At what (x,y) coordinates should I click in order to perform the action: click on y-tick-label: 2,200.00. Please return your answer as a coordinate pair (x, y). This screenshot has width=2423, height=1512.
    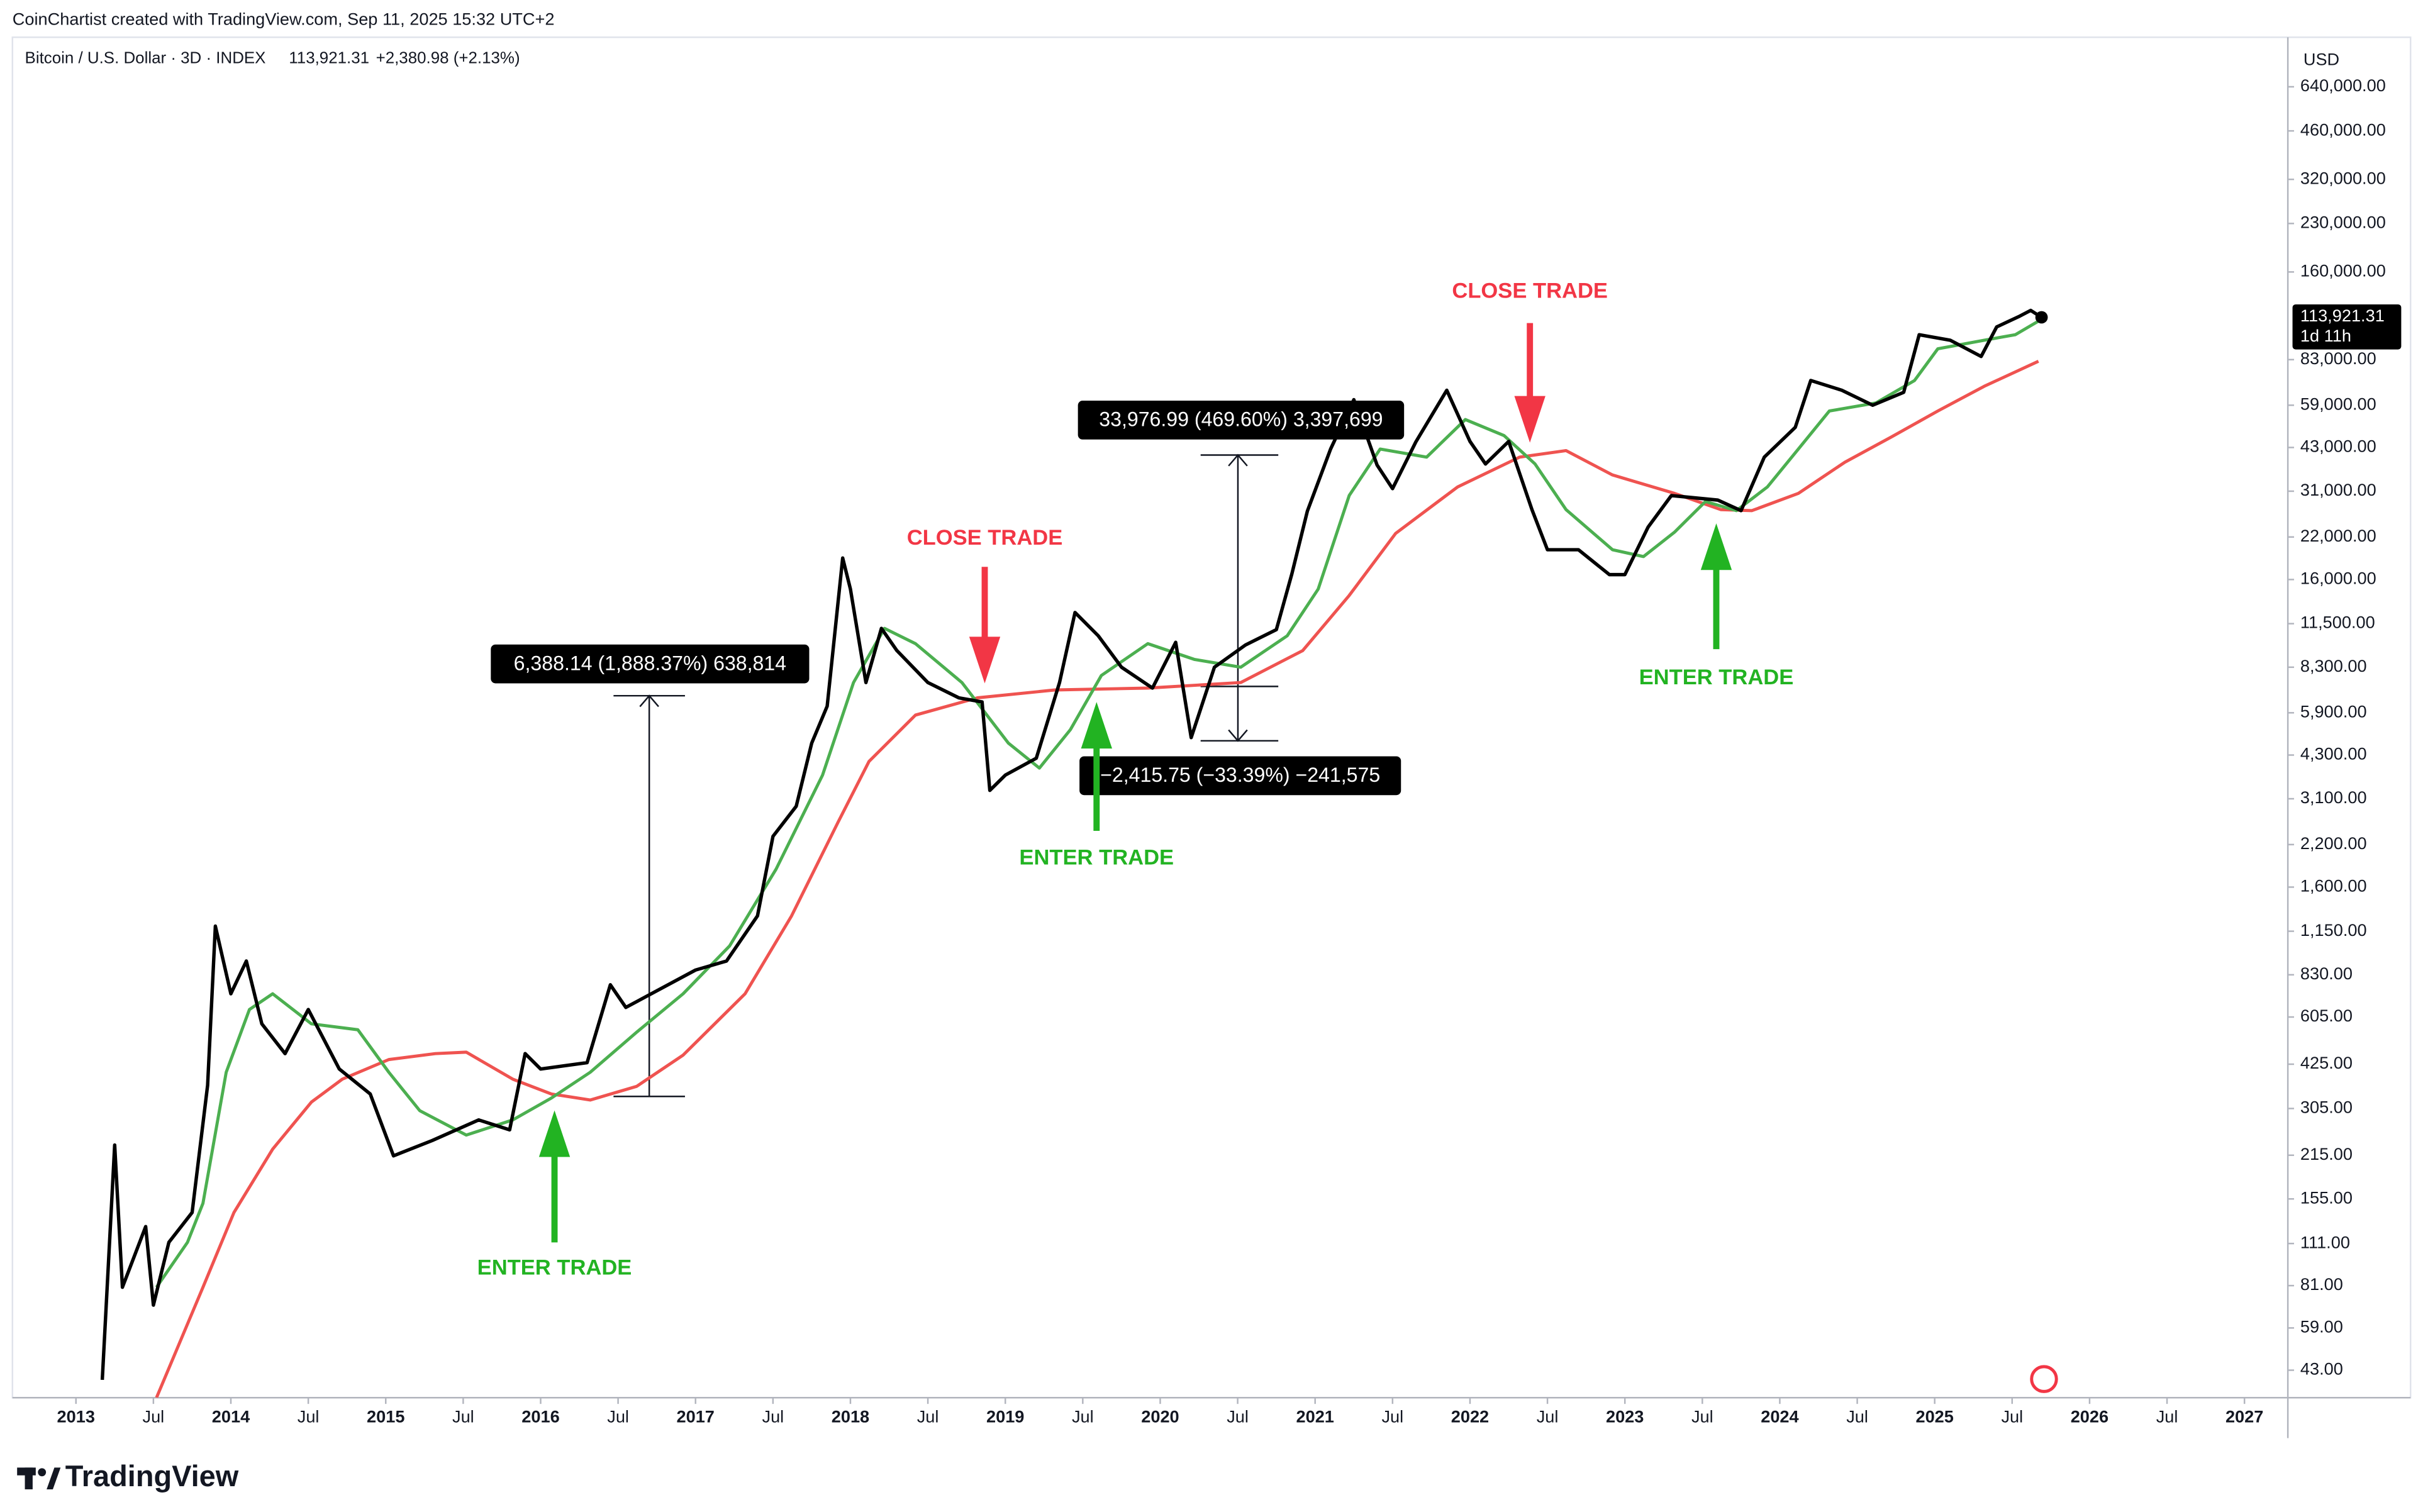
    Looking at the image, I should click on (2333, 843).